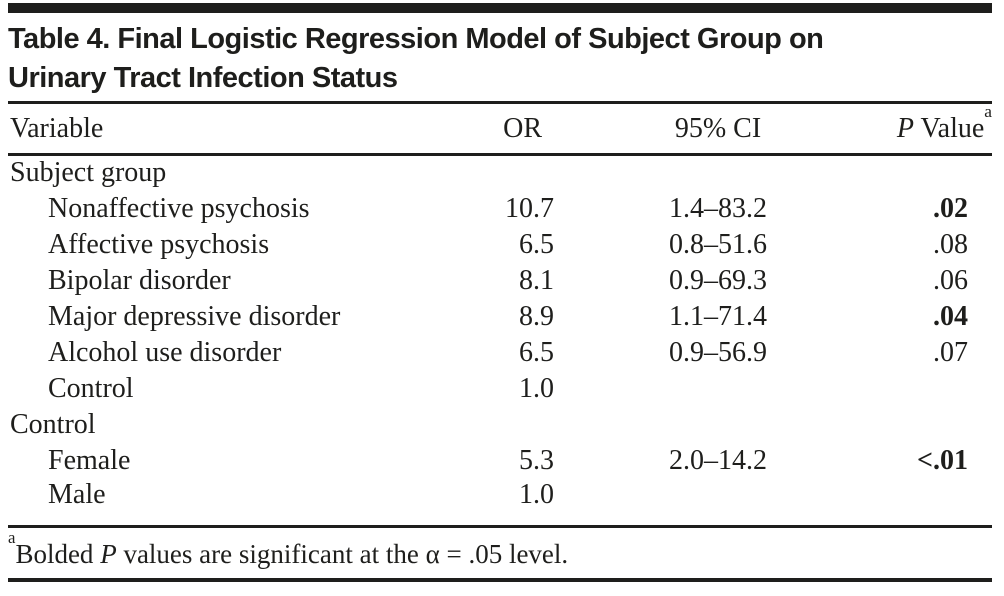  I want to click on cell-or: 10.7, so click(529, 208).